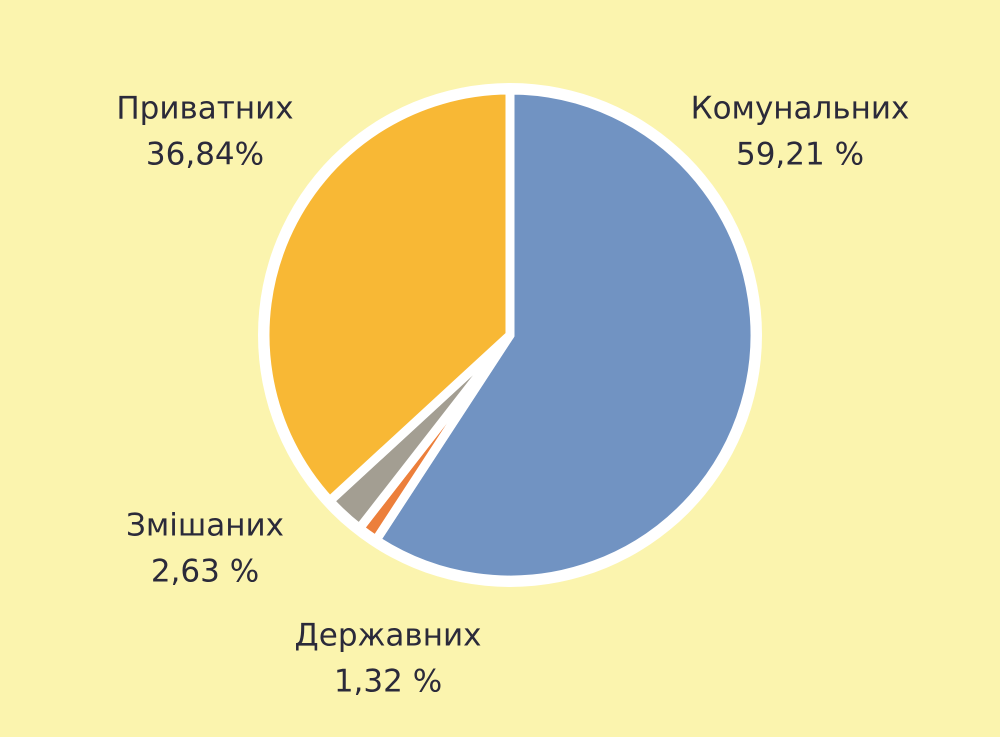  What do you see at coordinates (388, 682) in the screenshot?
I see `slice-value-label: 1,32 %` at bounding box center [388, 682].